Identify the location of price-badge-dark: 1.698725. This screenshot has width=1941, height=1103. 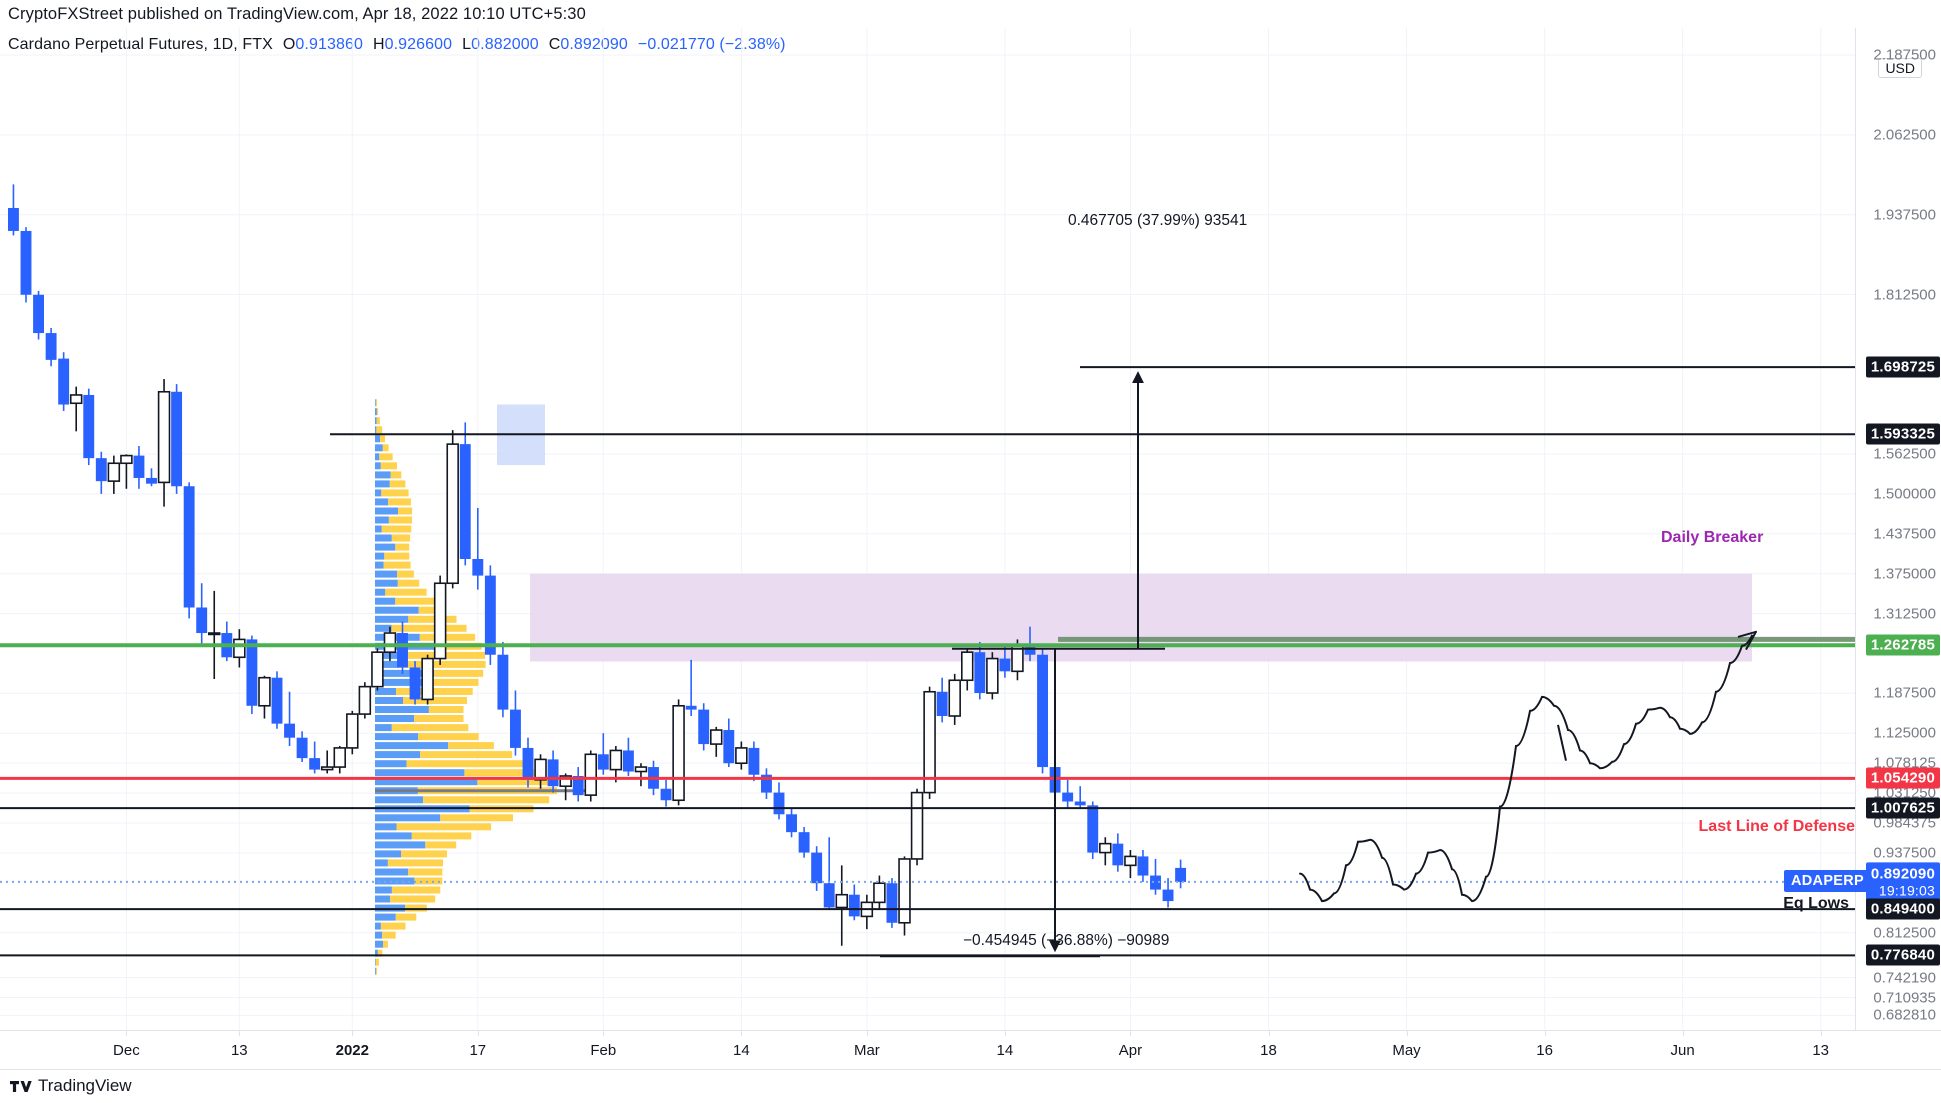
(1902, 367).